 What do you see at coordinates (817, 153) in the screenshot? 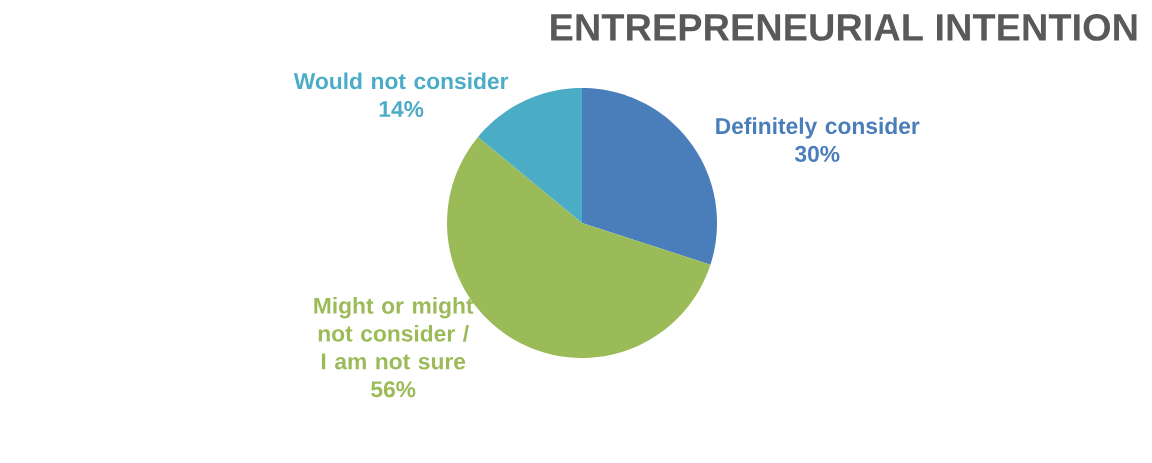
I see `data-label: 30%` at bounding box center [817, 153].